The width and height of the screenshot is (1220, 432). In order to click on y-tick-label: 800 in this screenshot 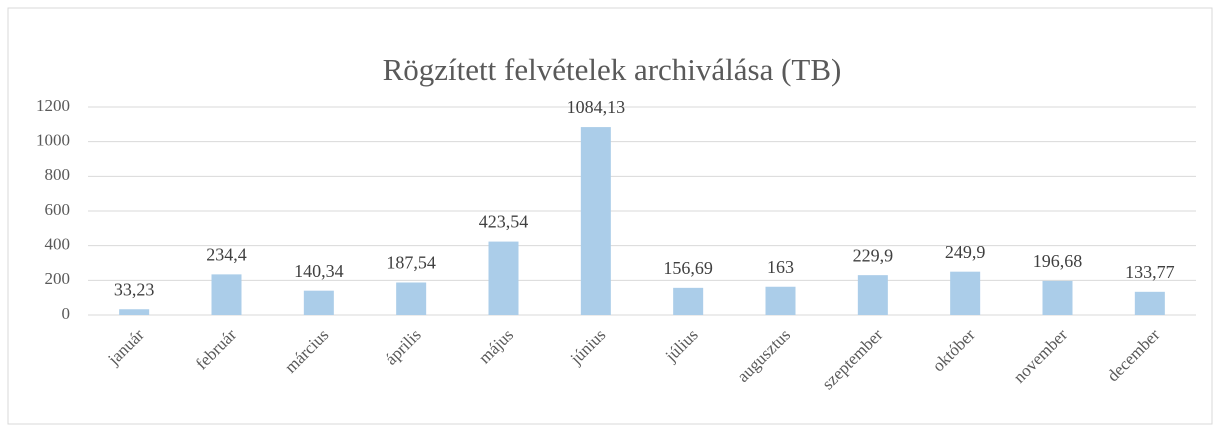, I will do `click(58, 174)`.